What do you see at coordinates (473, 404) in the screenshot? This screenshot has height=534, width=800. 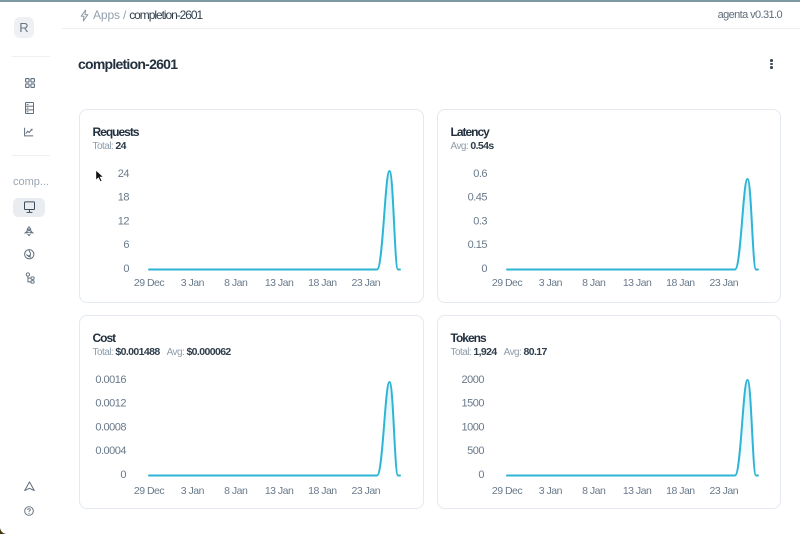 I see `svg-text: 1500` at bounding box center [473, 404].